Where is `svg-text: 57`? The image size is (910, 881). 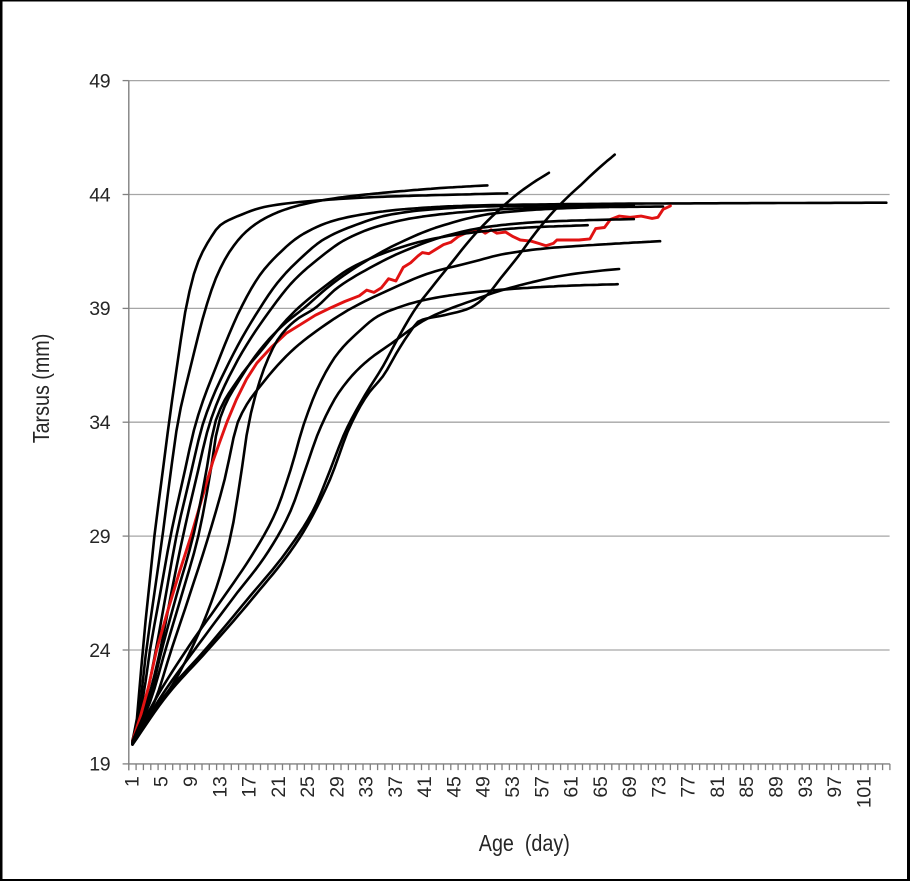 svg-text: 57 is located at coordinates (542, 787).